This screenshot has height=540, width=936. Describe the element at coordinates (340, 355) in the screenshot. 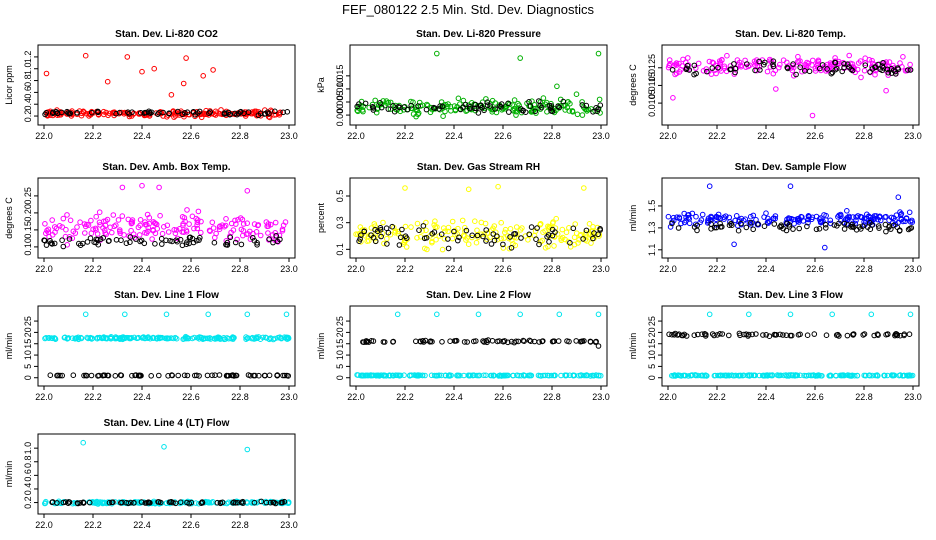

I see `y-tick-label: 10` at that location.